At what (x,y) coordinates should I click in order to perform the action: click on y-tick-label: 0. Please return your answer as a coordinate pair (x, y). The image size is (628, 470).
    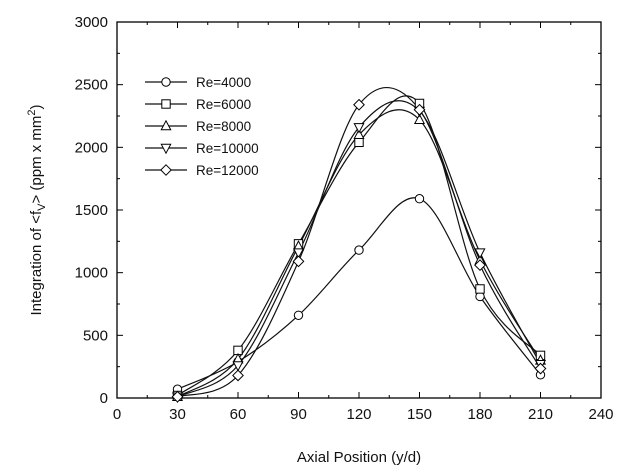
    Looking at the image, I should click on (104, 398).